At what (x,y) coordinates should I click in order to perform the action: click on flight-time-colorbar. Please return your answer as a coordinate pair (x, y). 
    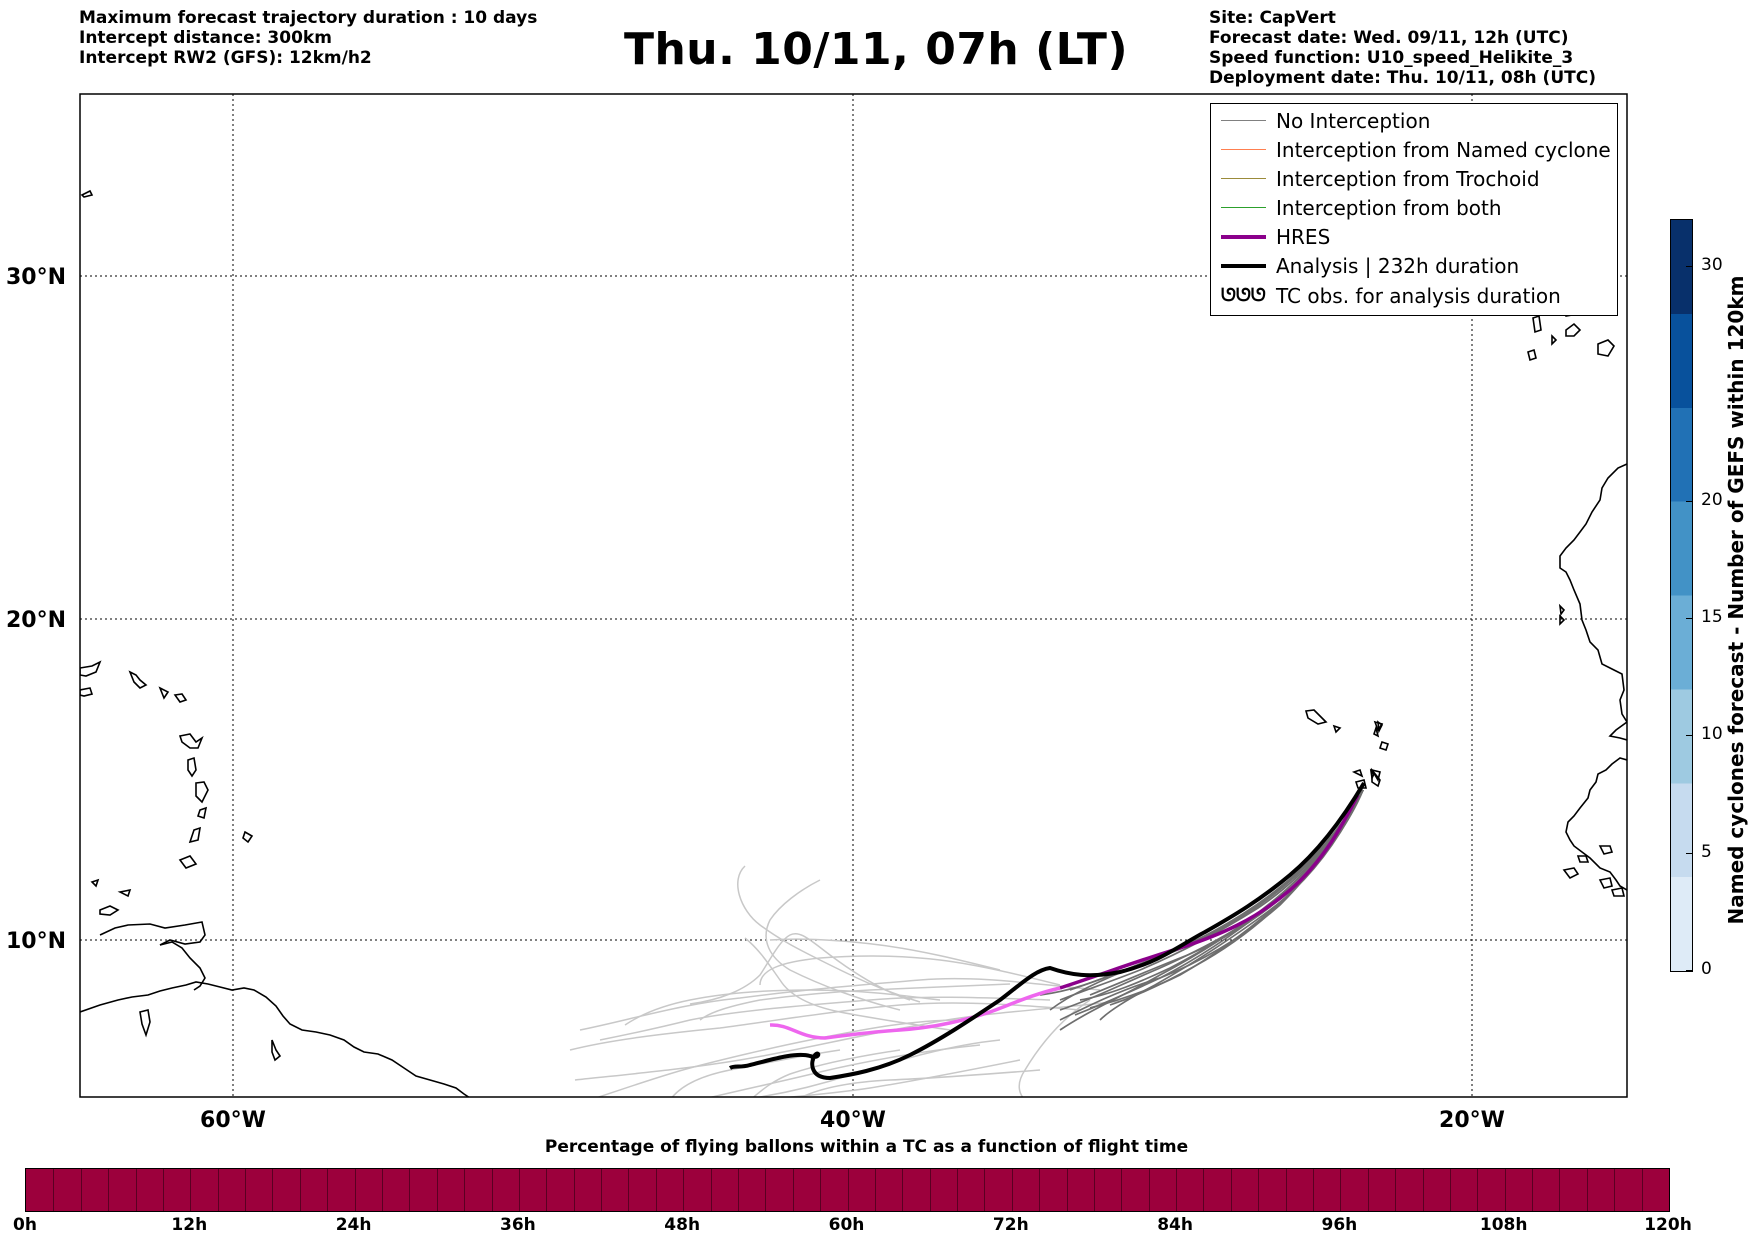
    Looking at the image, I should click on (847, 1190).